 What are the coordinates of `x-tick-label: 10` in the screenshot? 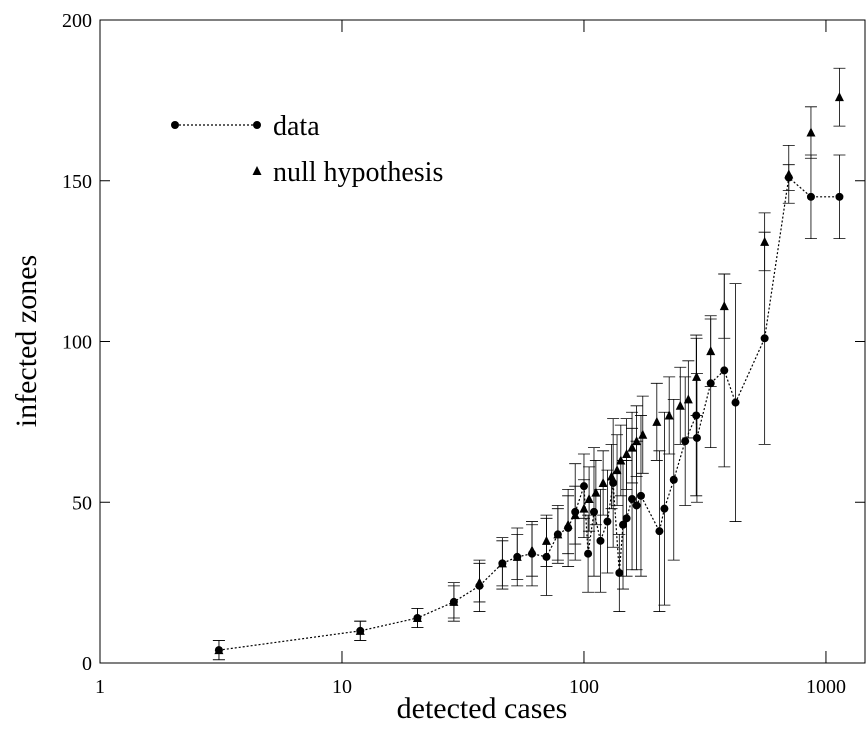 It's located at (342, 687).